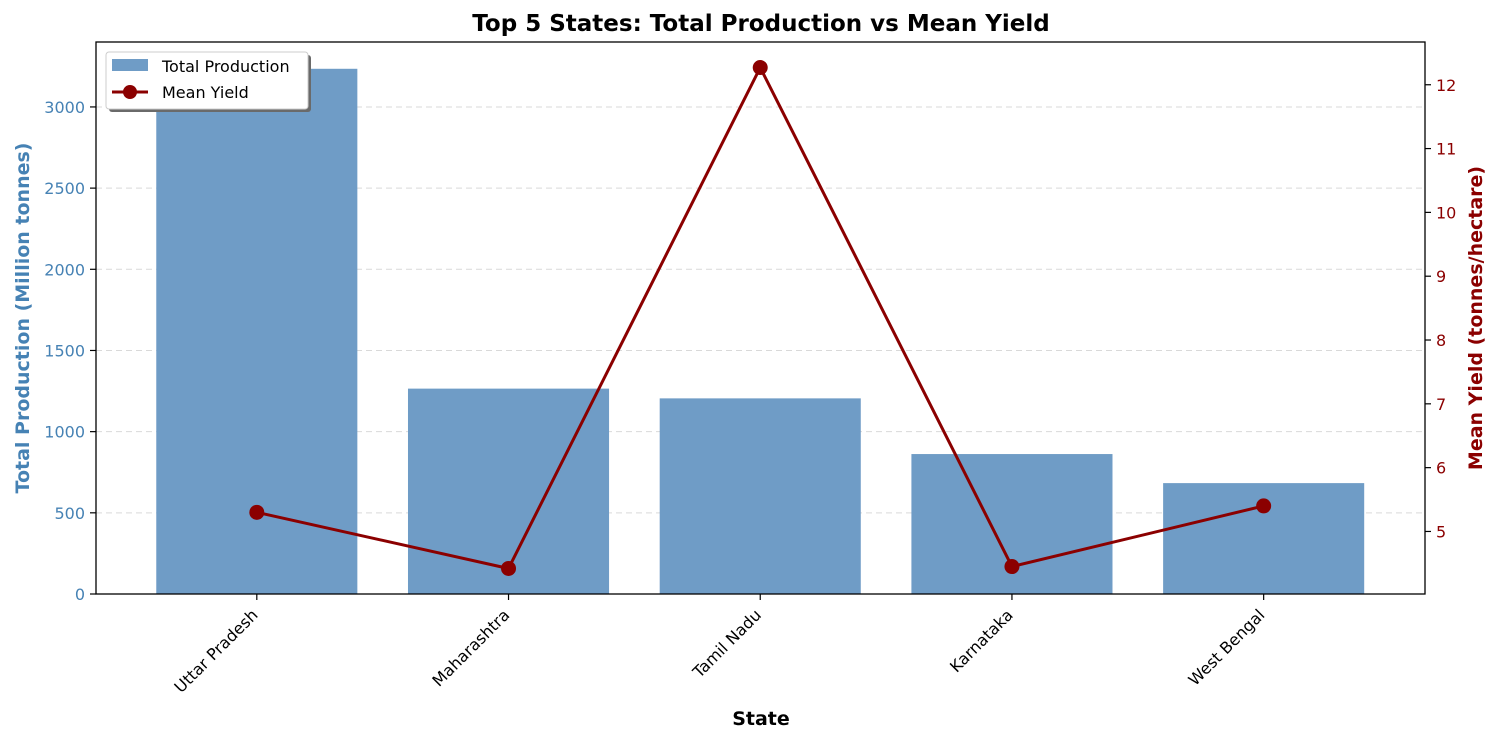 Image resolution: width=1500 pixels, height=747 pixels. I want to click on legend-box, so click(207, 80).